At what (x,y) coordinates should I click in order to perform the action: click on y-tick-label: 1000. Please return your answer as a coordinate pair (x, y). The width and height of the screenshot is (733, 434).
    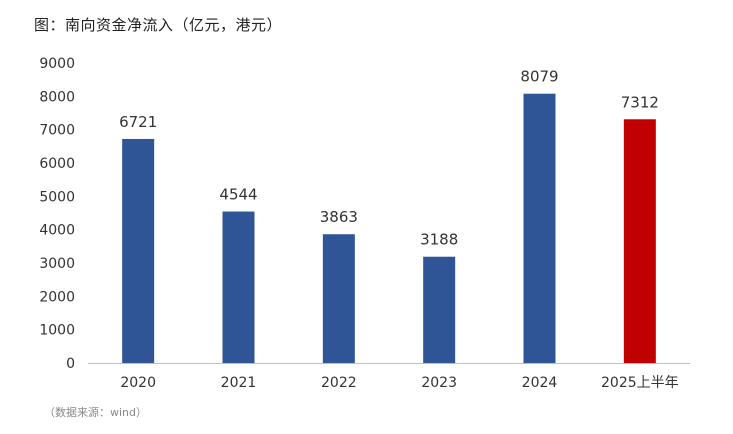
    Looking at the image, I should click on (57, 331).